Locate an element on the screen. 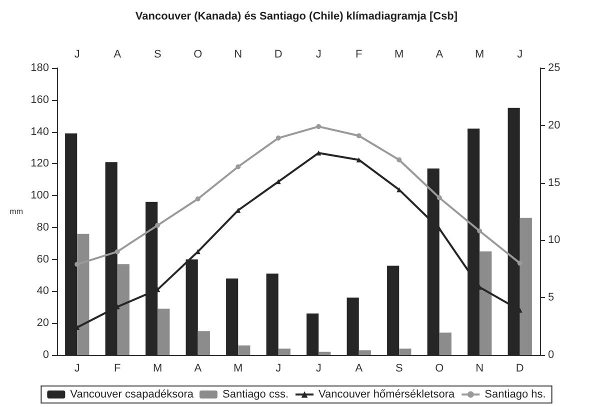 This screenshot has height=407, width=593. x-tick-label: S is located at coordinates (399, 368).